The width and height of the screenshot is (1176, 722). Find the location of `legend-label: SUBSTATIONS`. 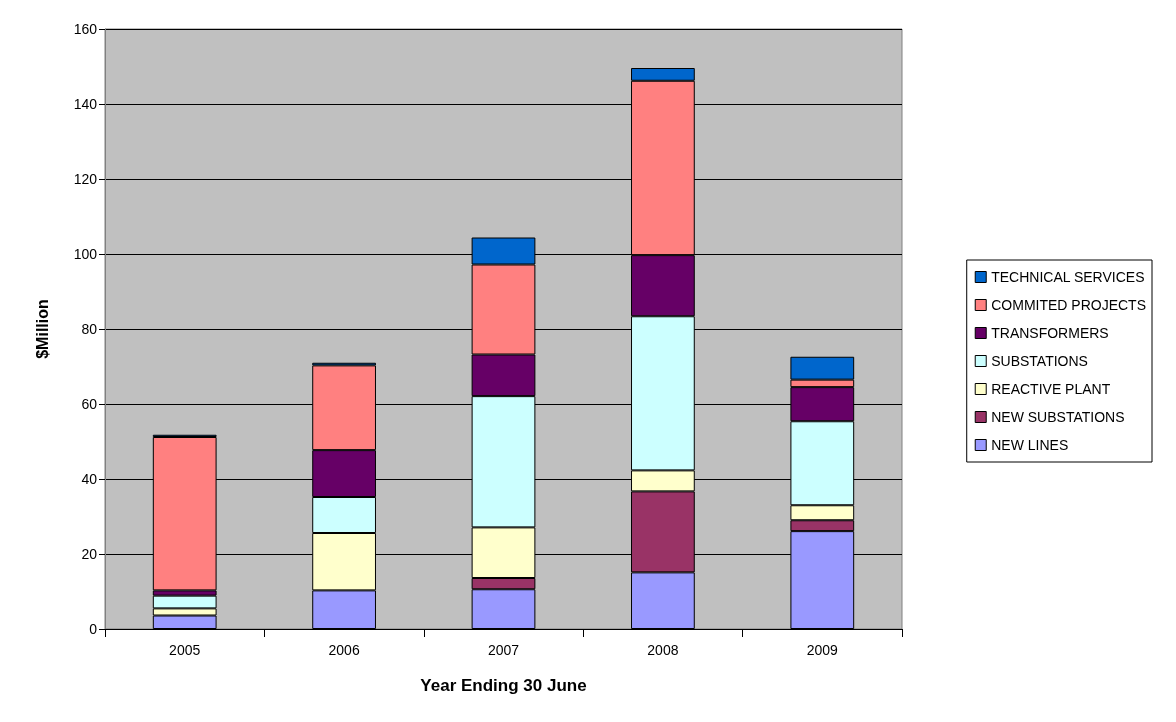

legend-label: SUBSTATIONS is located at coordinates (1039, 361).